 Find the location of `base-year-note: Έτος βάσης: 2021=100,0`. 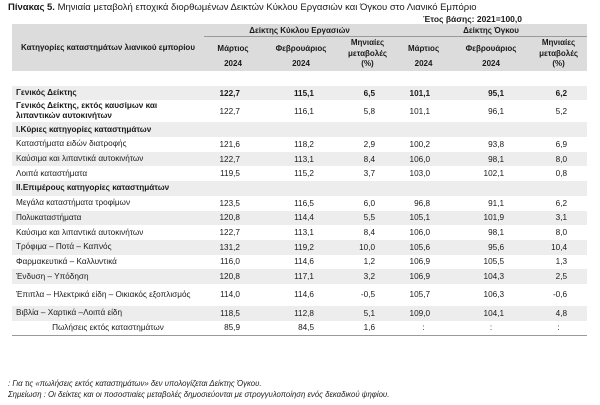

base-year-note: Έτος βάσης: 2021=100,0 is located at coordinates (472, 19).